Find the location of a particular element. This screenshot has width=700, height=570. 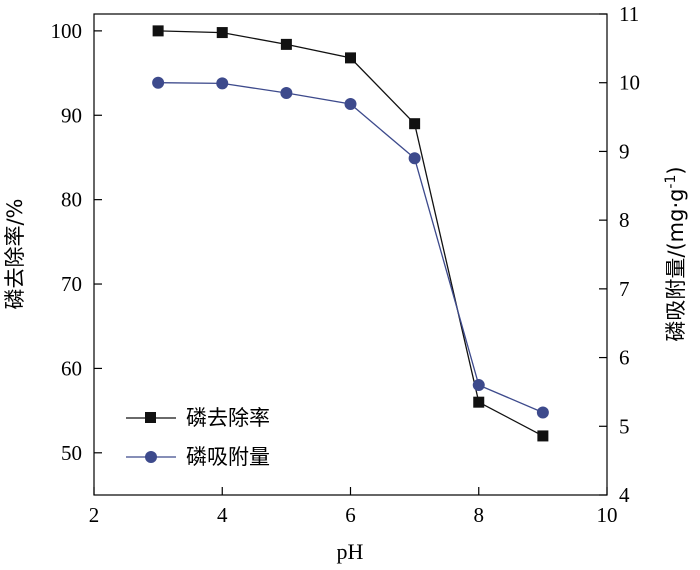

right-axis-title-close: ) is located at coordinates (676, 170).